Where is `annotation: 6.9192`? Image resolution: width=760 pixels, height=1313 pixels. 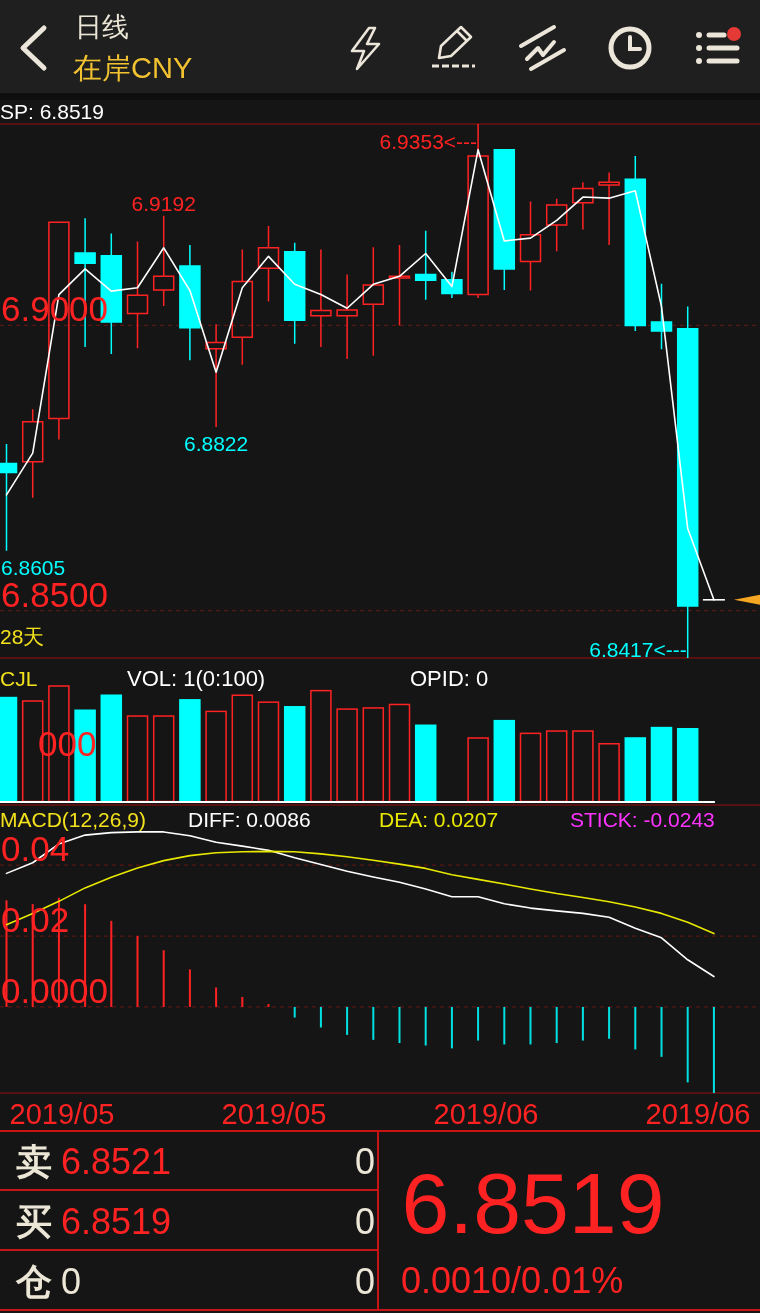
annotation: 6.9192 is located at coordinates (163, 204).